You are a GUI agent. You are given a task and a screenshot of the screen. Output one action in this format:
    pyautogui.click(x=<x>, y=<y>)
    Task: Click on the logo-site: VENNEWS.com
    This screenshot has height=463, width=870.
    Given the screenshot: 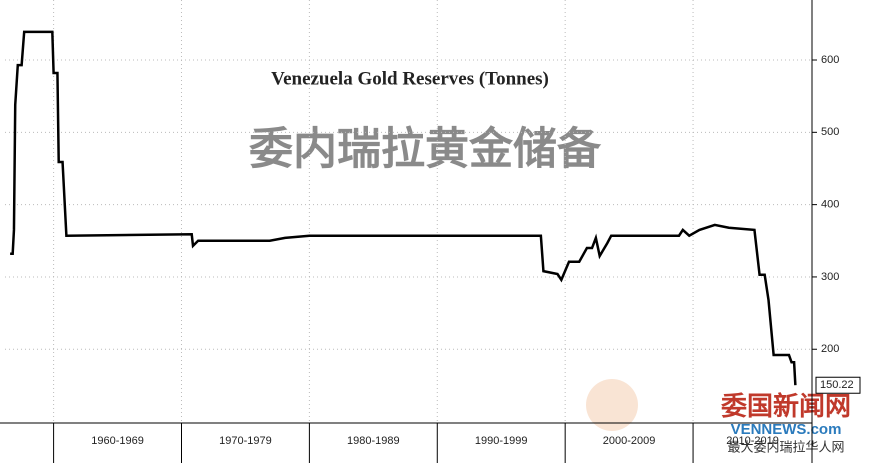 What is the action you would take?
    pyautogui.click(x=786, y=429)
    